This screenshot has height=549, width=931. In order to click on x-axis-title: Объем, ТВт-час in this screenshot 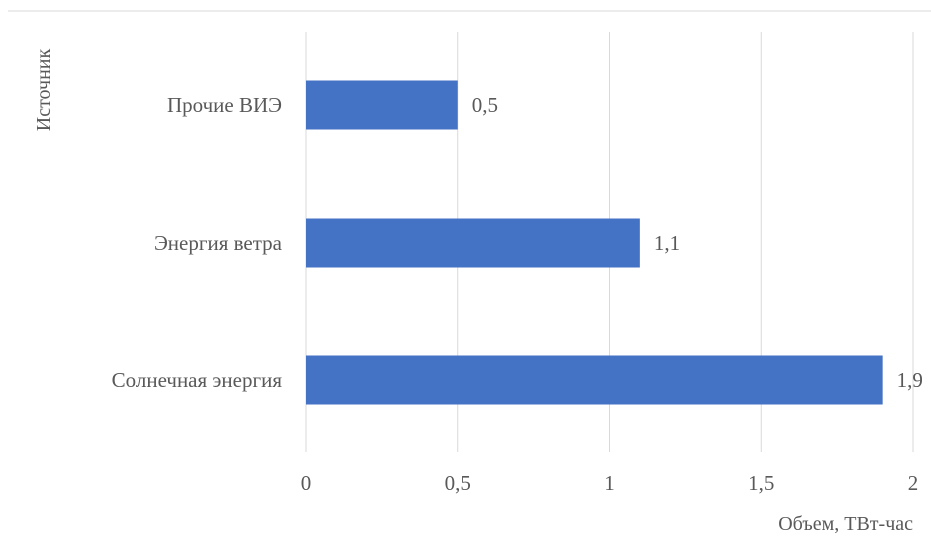, I will do `click(845, 524)`.